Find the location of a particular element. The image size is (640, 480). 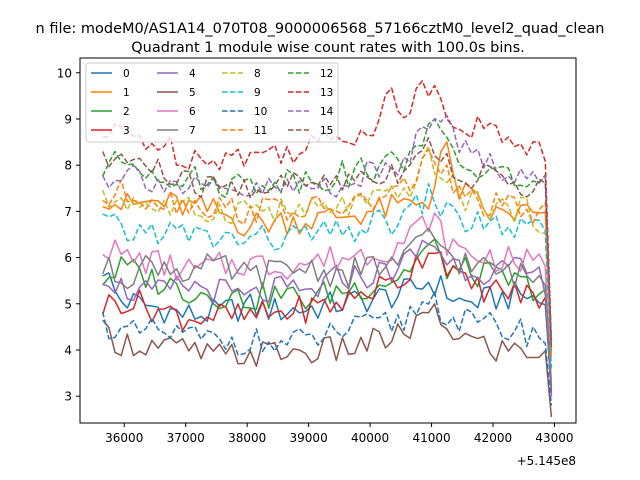

y-tick-label: 7 is located at coordinates (68, 212).